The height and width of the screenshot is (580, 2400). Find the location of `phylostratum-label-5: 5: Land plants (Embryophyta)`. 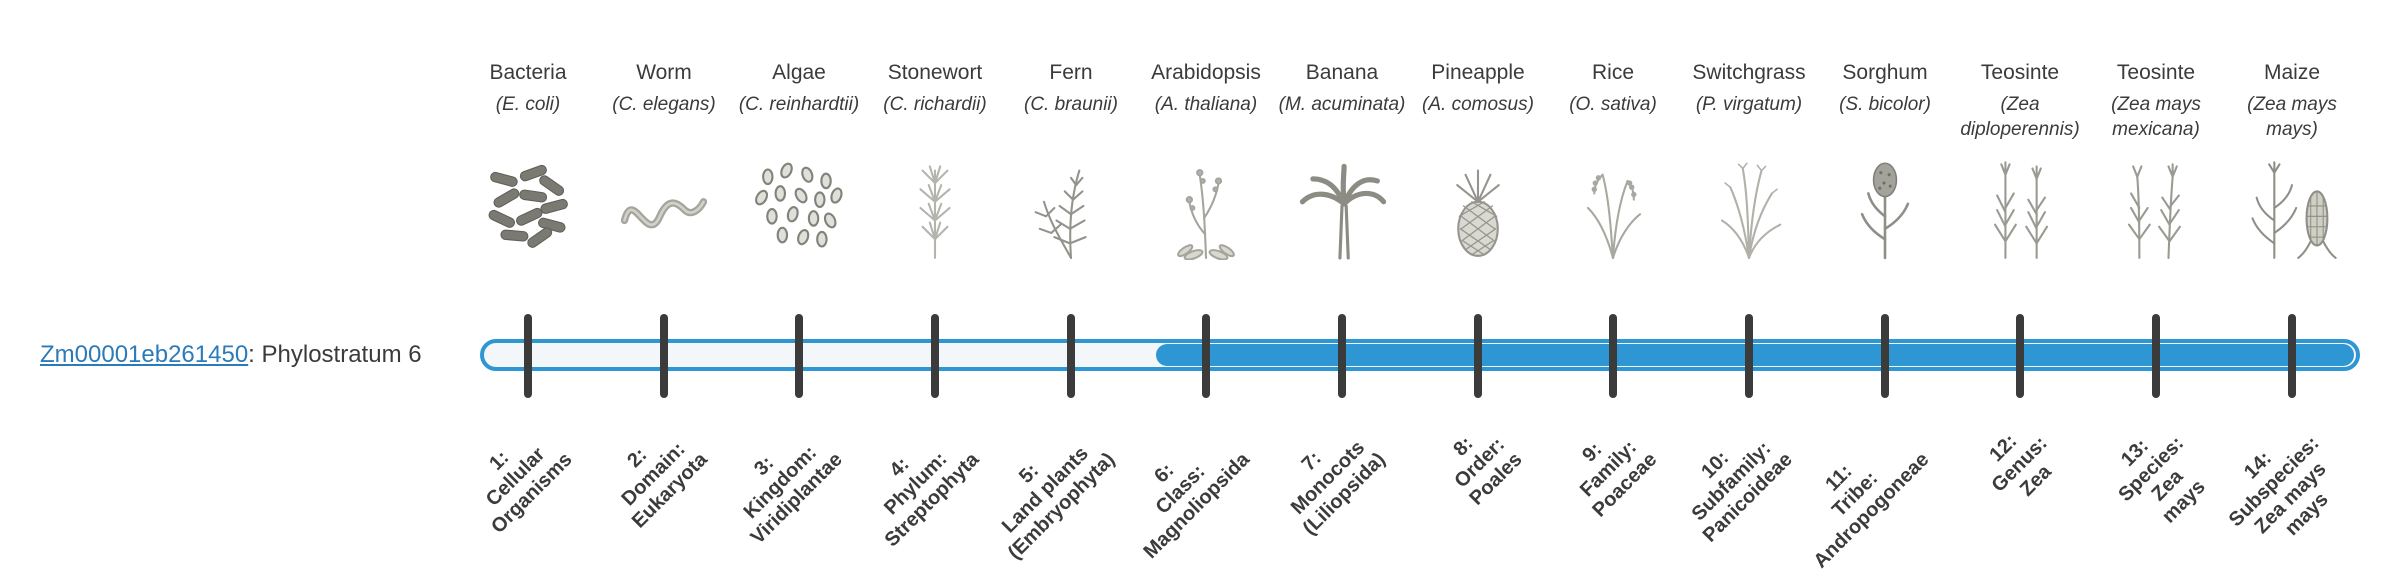

phylostratum-label-5: 5: Land plants (Embryophyta) is located at coordinates (1058, 503).